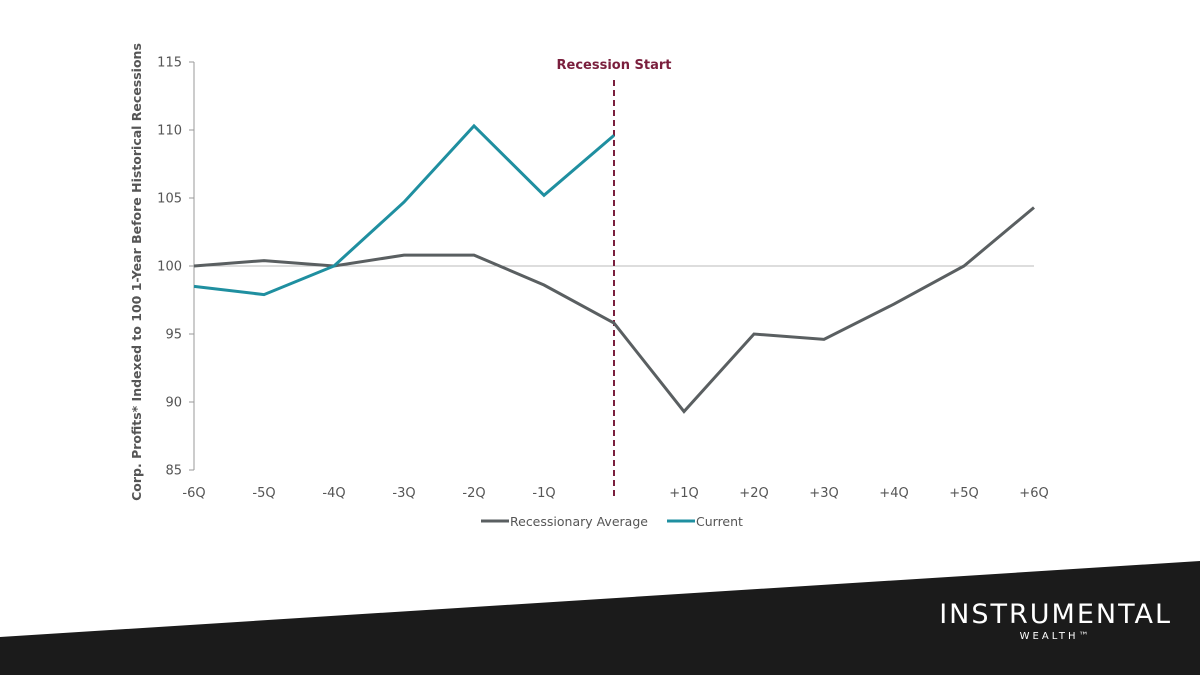 Image resolution: width=1200 pixels, height=675 pixels. I want to click on x-tick-label: +3Q, so click(823, 493).